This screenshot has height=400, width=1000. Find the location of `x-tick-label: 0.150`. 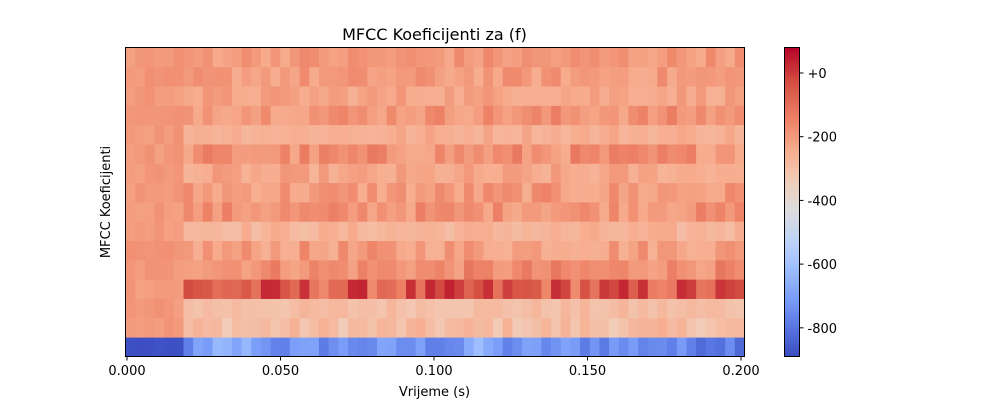

x-tick-label: 0.150 is located at coordinates (587, 371).